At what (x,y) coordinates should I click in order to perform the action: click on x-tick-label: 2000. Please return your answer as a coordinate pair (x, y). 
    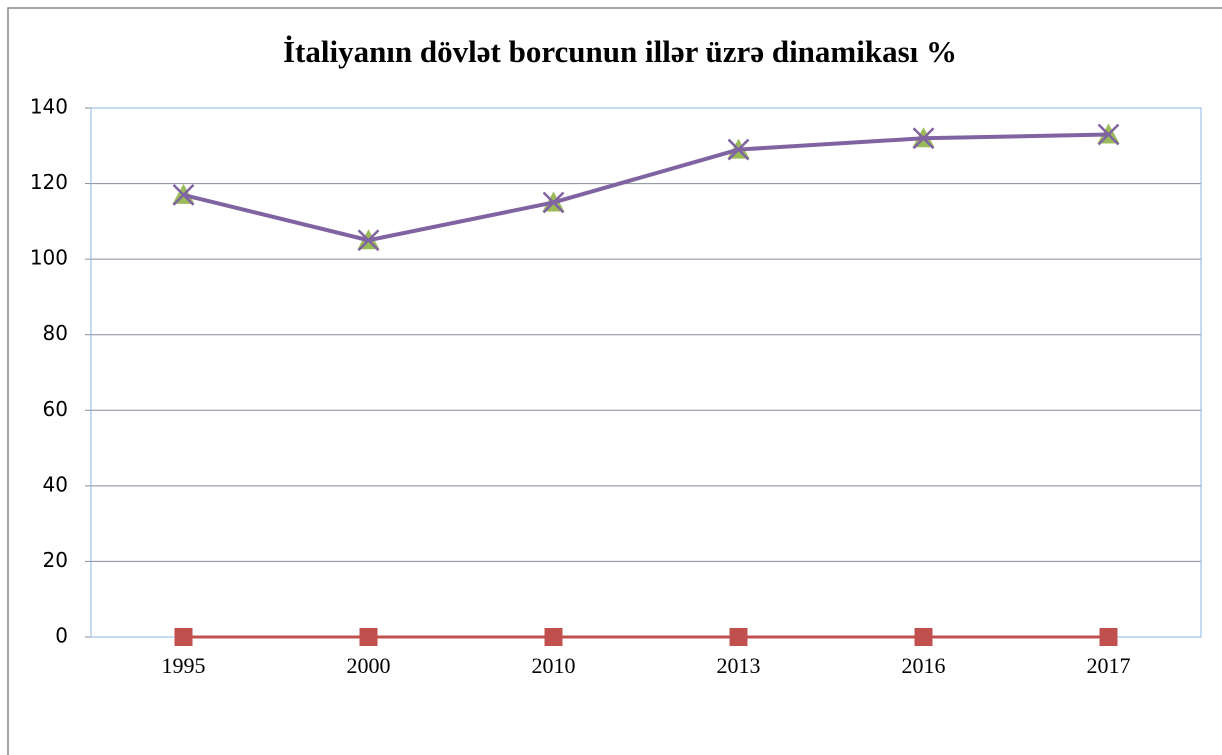
    Looking at the image, I should click on (369, 665).